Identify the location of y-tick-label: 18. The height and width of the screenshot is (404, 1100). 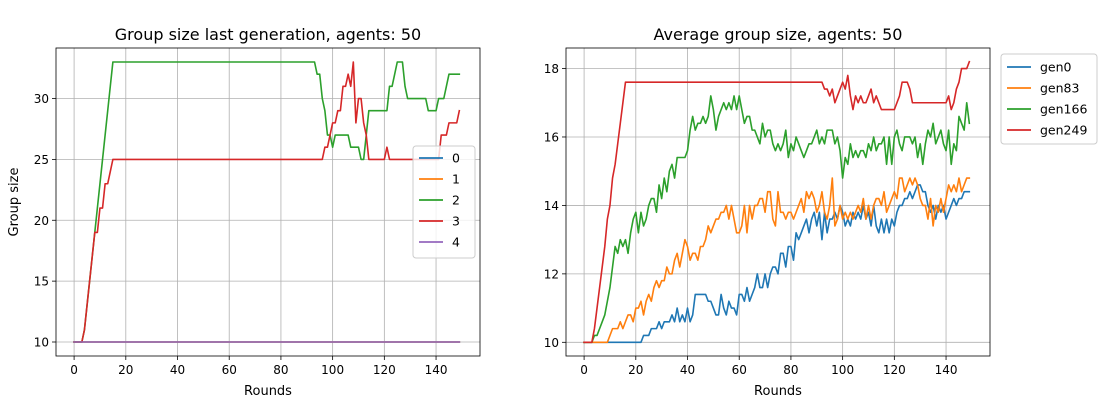
(551, 69).